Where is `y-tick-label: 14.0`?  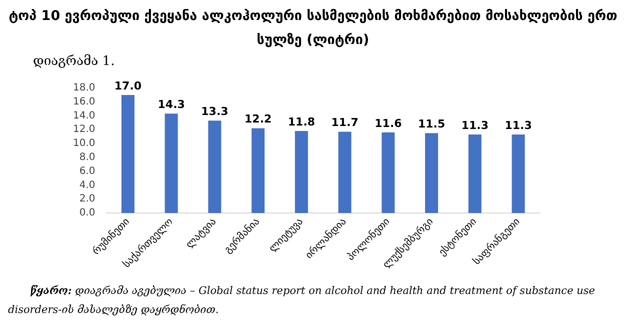
y-tick-label: 14.0 is located at coordinates (84, 116).